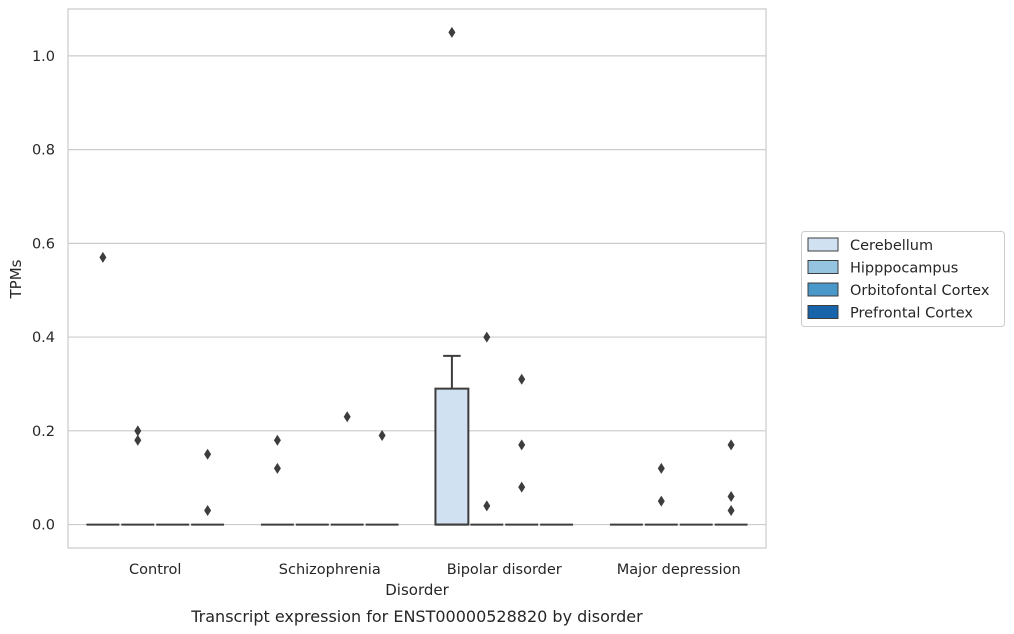  What do you see at coordinates (679, 570) in the screenshot?
I see `x-tick-label: Major depression` at bounding box center [679, 570].